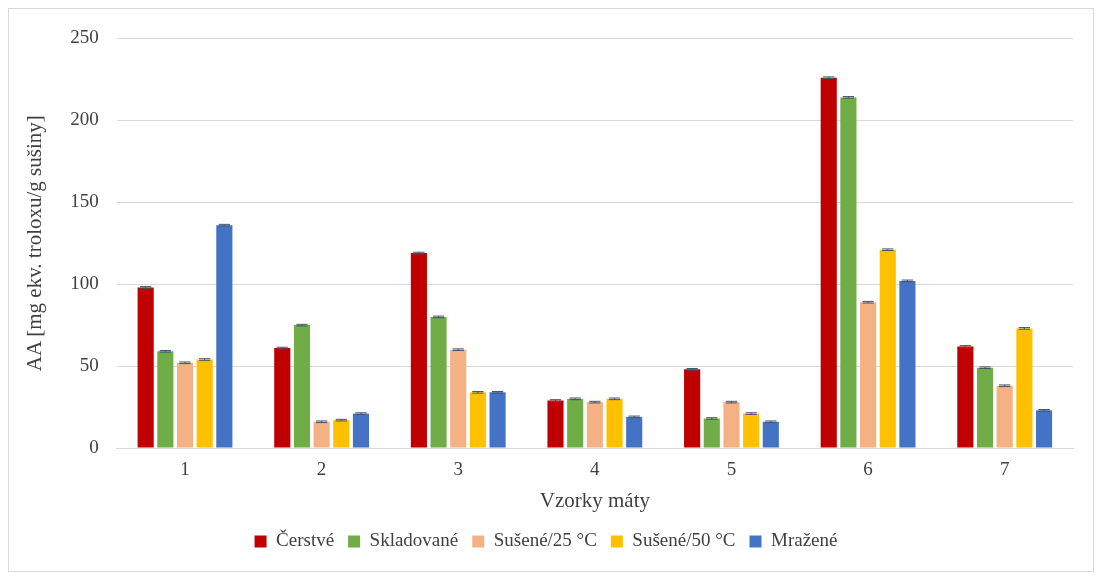  I want to click on x-tick-label: 3, so click(458, 469).